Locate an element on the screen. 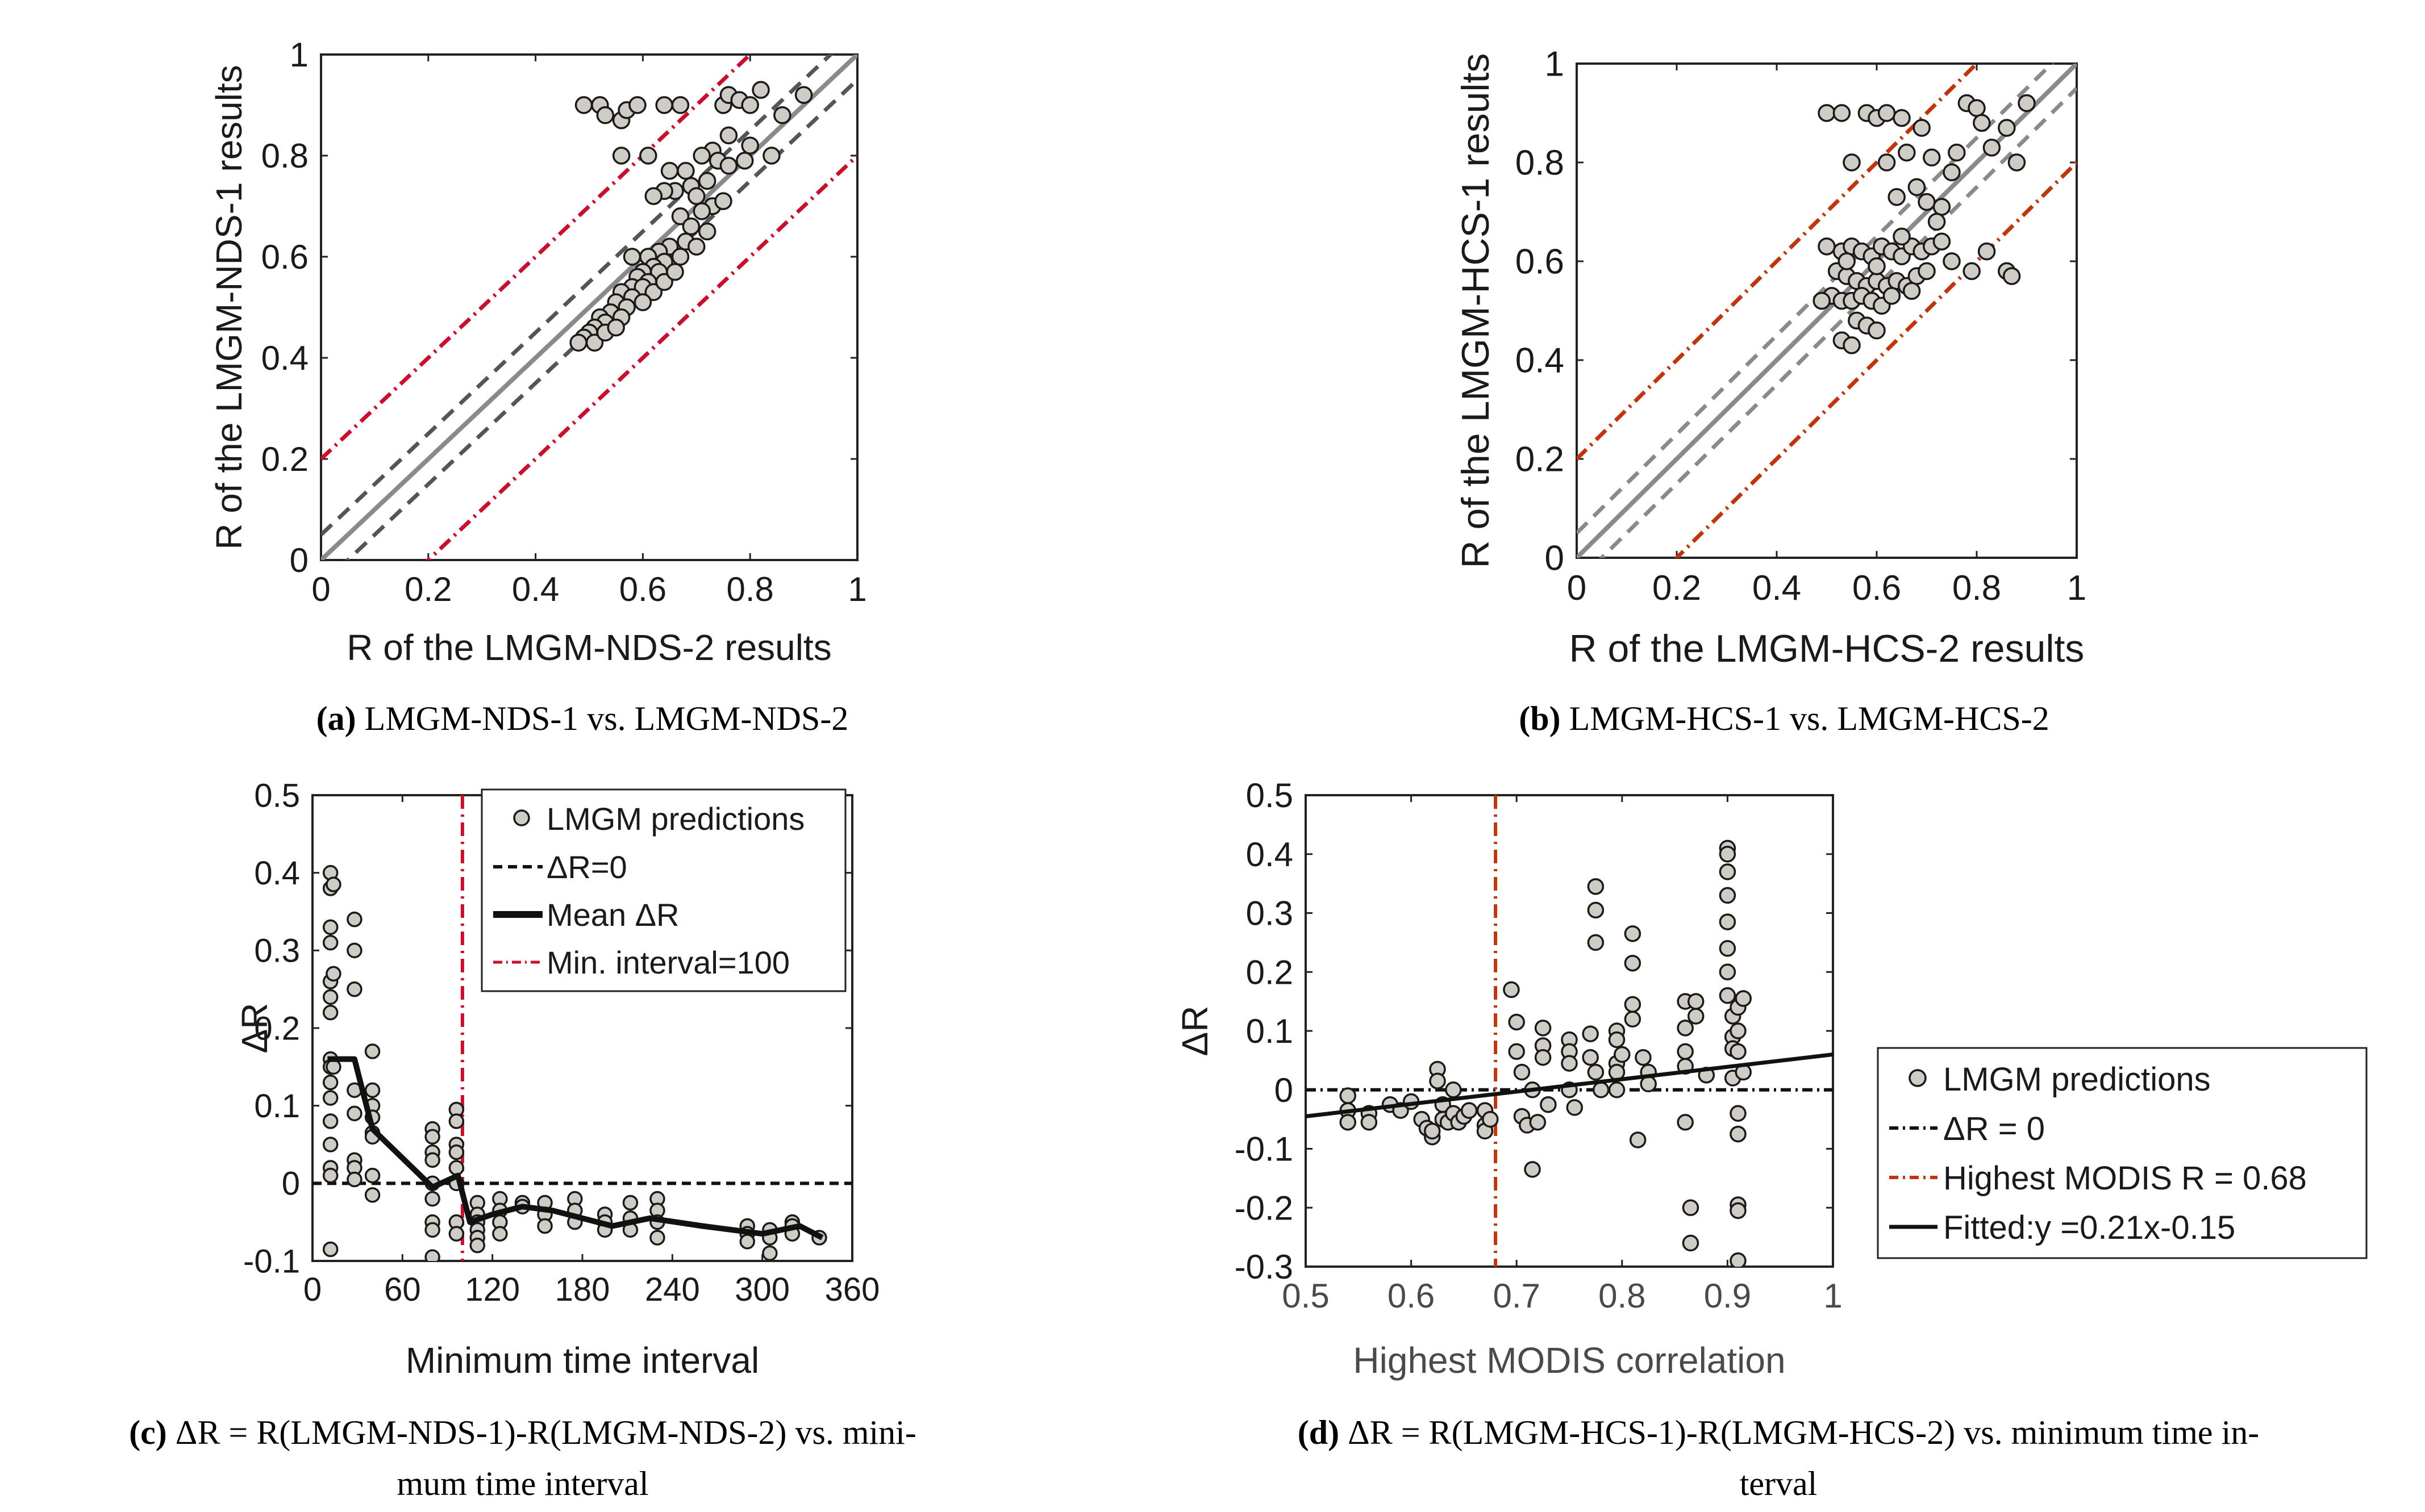 The image size is (2425, 1512). panel-c-xtick-label: 300 is located at coordinates (763, 1289).